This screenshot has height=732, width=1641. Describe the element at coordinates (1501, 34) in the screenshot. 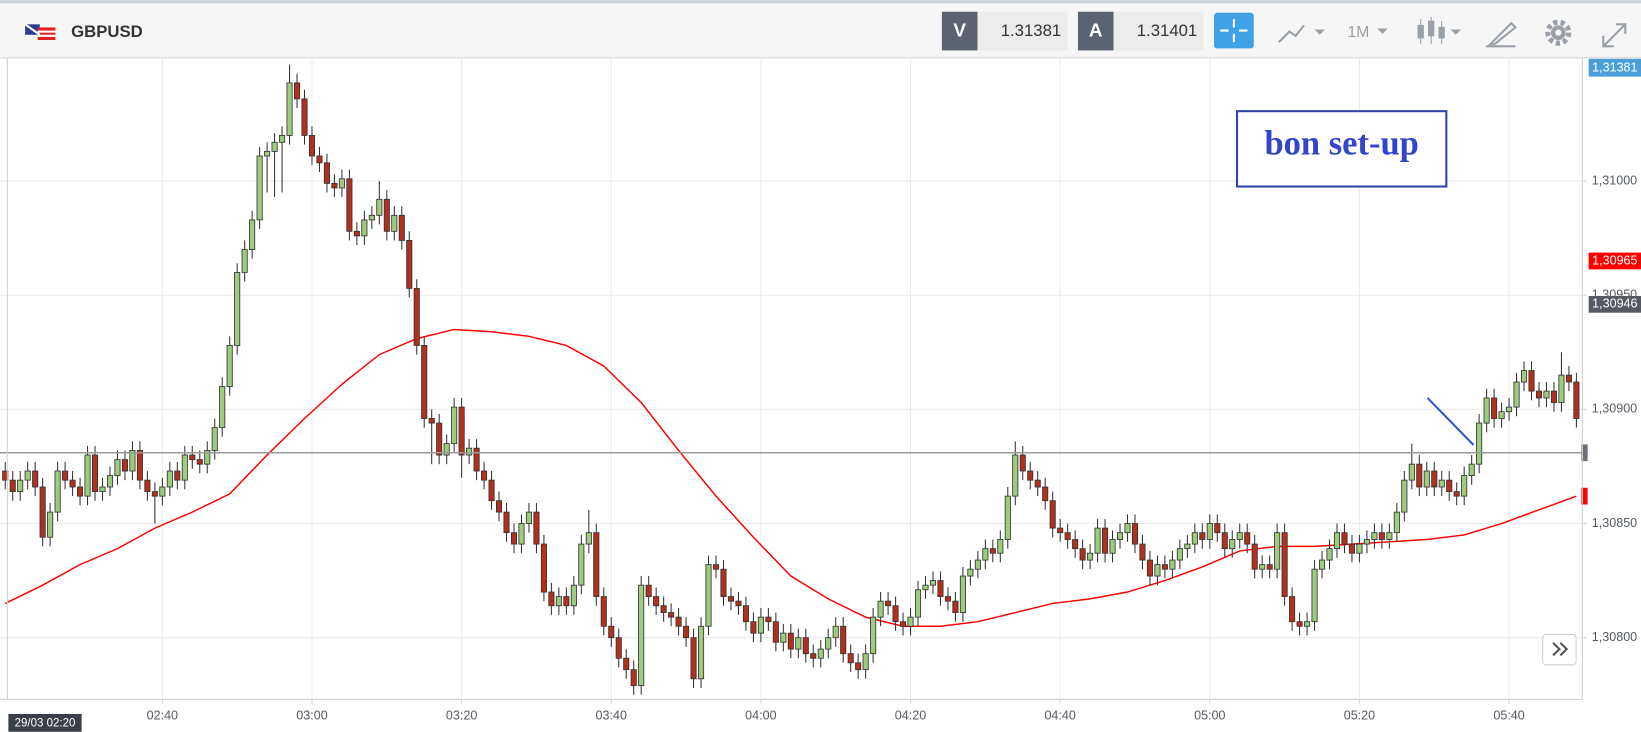

I see `draw-tool-button` at that location.